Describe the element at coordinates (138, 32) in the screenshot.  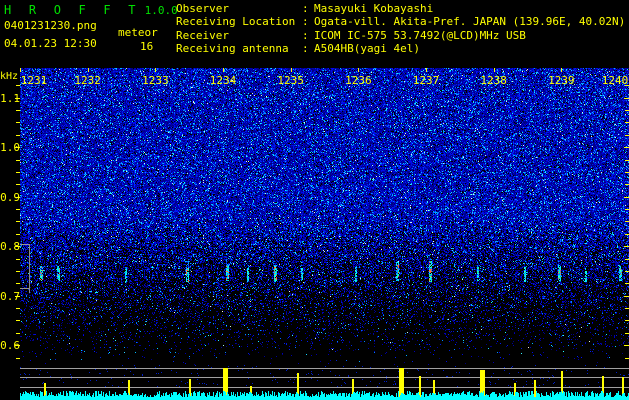
I see `category-label: meteor` at that location.